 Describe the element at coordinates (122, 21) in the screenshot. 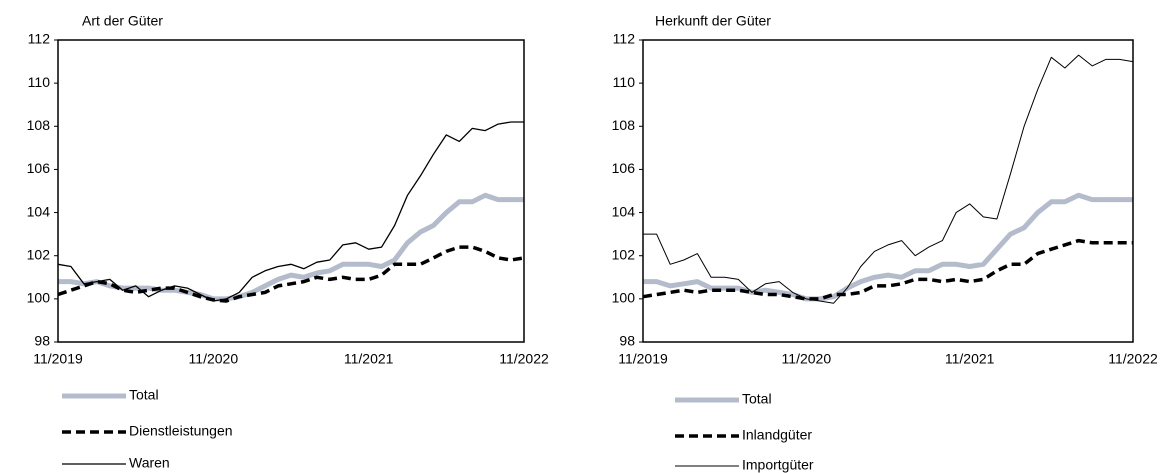

I see `chart-title: Art der Güter` at that location.